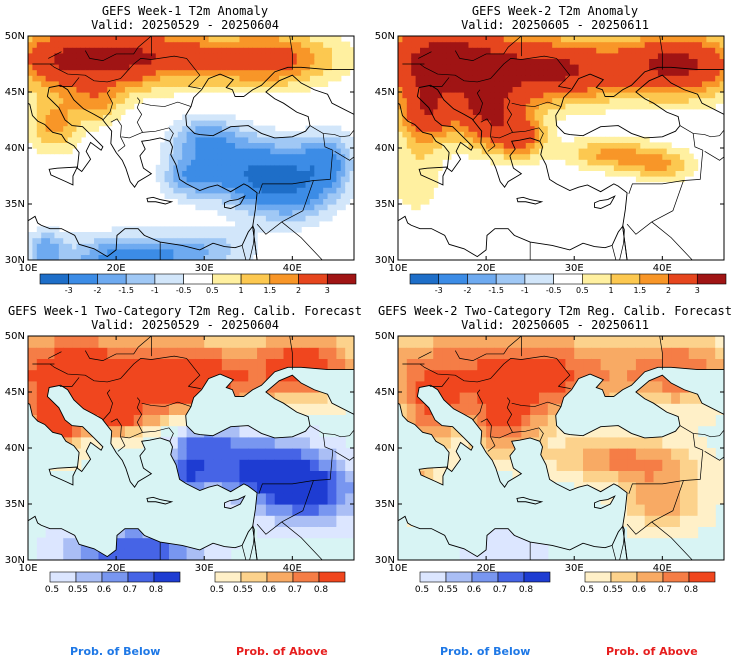 This screenshot has width=740, height=662. I want to click on prob-below-caption: Prob. of Below, so click(485, 651).